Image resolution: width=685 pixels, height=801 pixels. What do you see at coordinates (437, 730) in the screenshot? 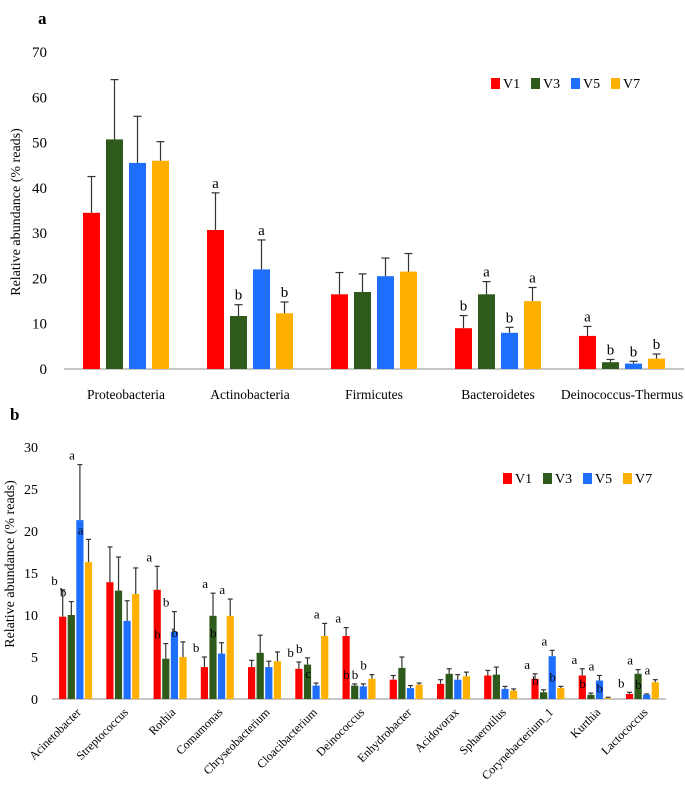
I see `x-tick-label: Acidovorax` at bounding box center [437, 730].